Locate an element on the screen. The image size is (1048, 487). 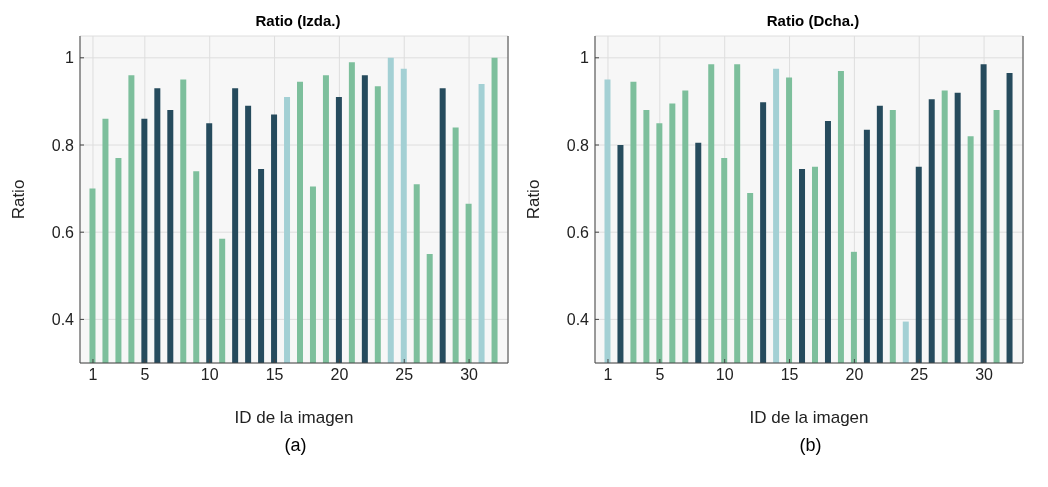
text: (b) is located at coordinates (810, 445).